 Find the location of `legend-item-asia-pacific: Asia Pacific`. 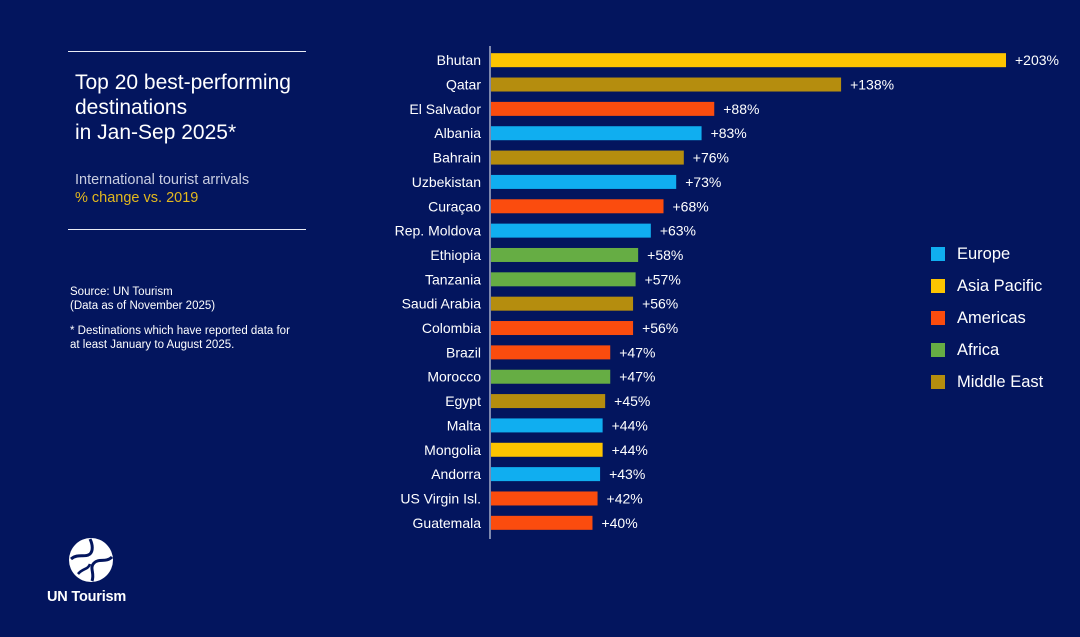

legend-item-asia-pacific: Asia Pacific is located at coordinates (987, 286).